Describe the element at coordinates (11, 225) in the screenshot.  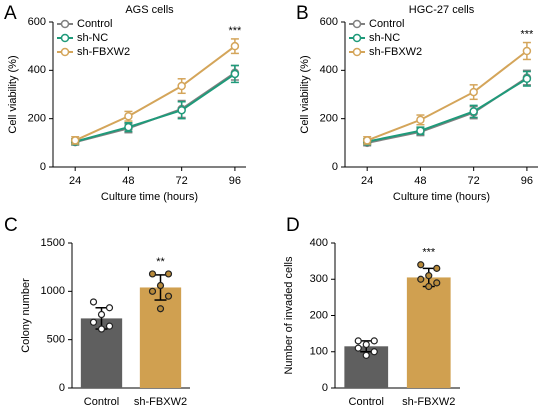
I see `panel-label: C` at that location.